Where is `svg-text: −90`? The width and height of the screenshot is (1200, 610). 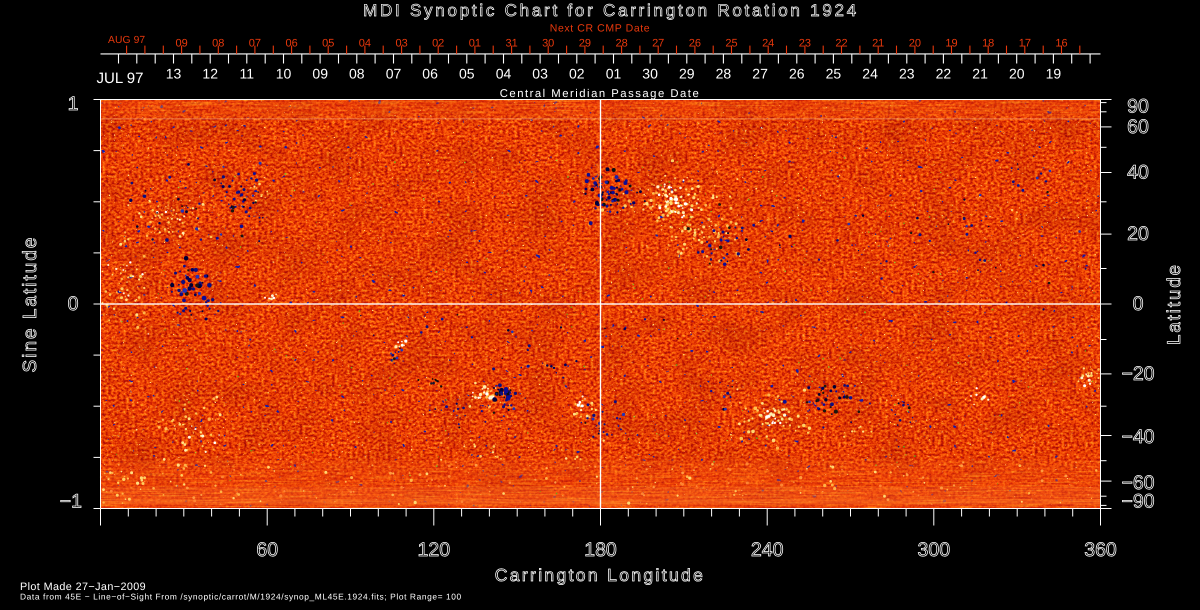
svg-text: −90 is located at coordinates (1137, 502).